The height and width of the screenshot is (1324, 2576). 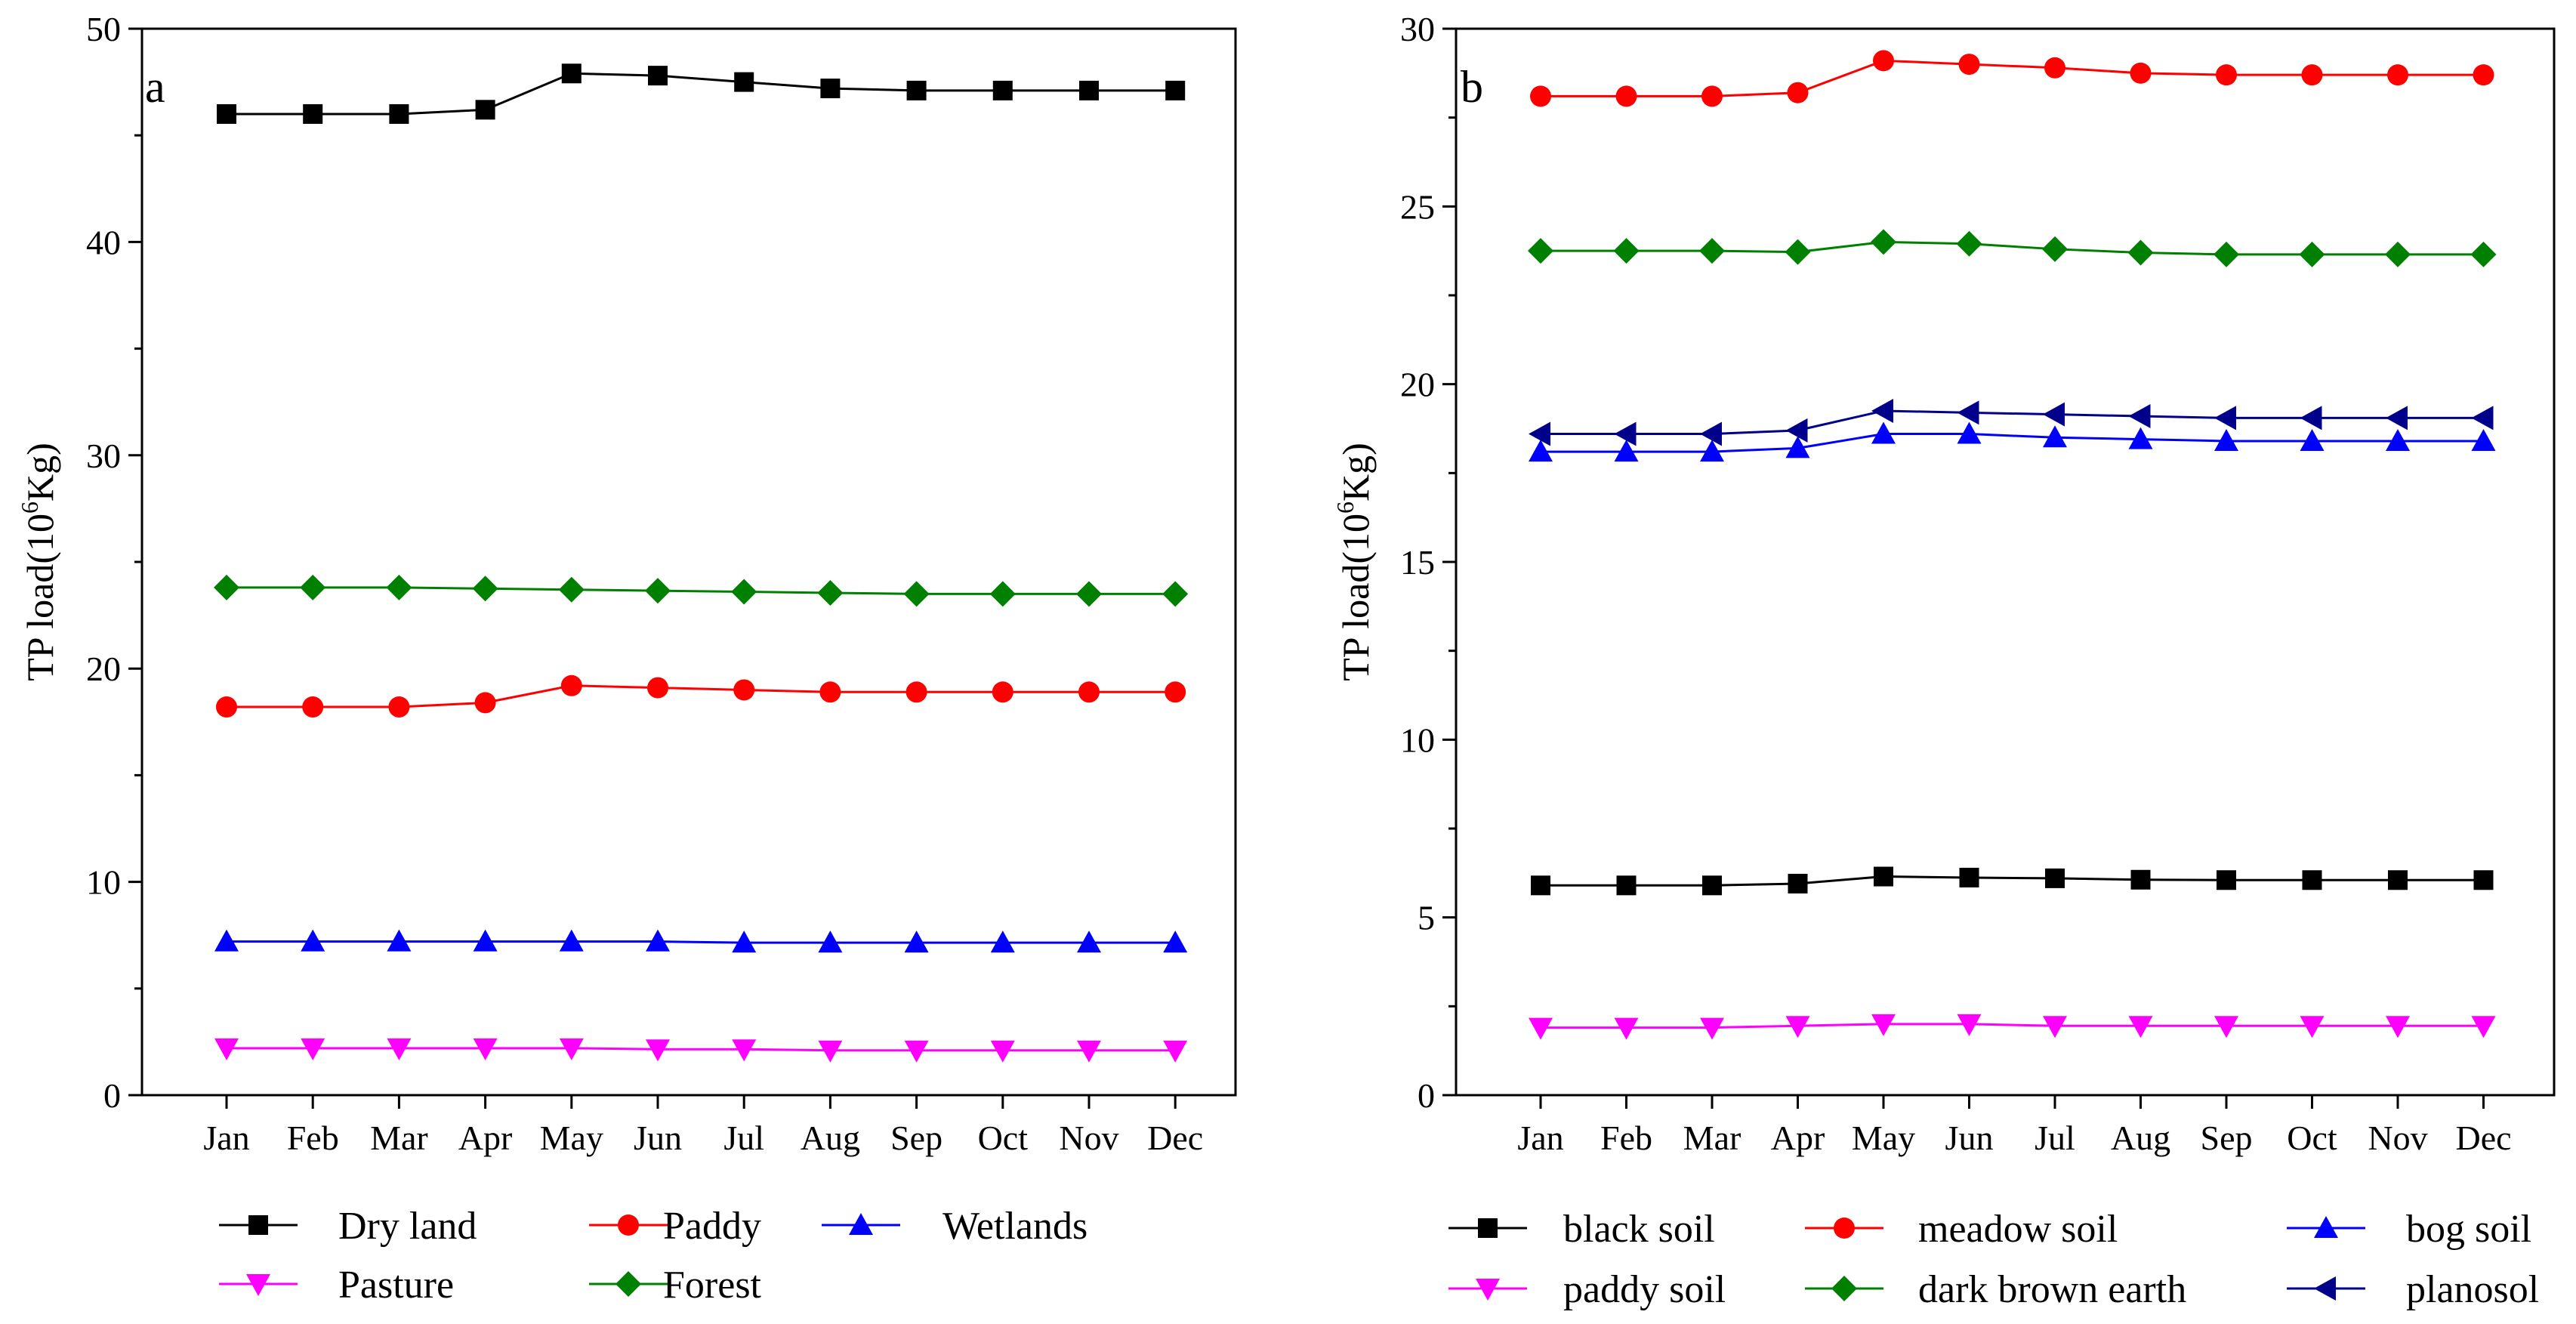 I want to click on series-line-planosol, so click(x=2012, y=423).